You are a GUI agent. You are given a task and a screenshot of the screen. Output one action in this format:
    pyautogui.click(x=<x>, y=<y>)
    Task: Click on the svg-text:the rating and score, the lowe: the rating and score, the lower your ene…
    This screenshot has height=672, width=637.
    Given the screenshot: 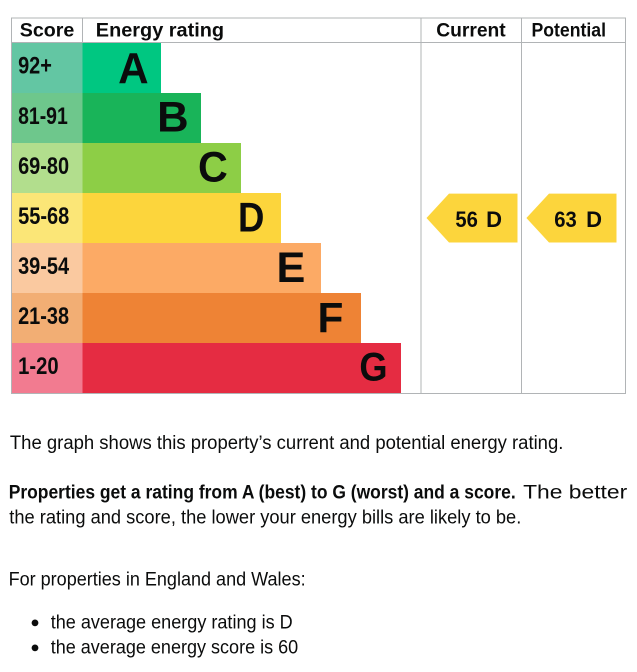 What is the action you would take?
    pyautogui.click(x=265, y=517)
    